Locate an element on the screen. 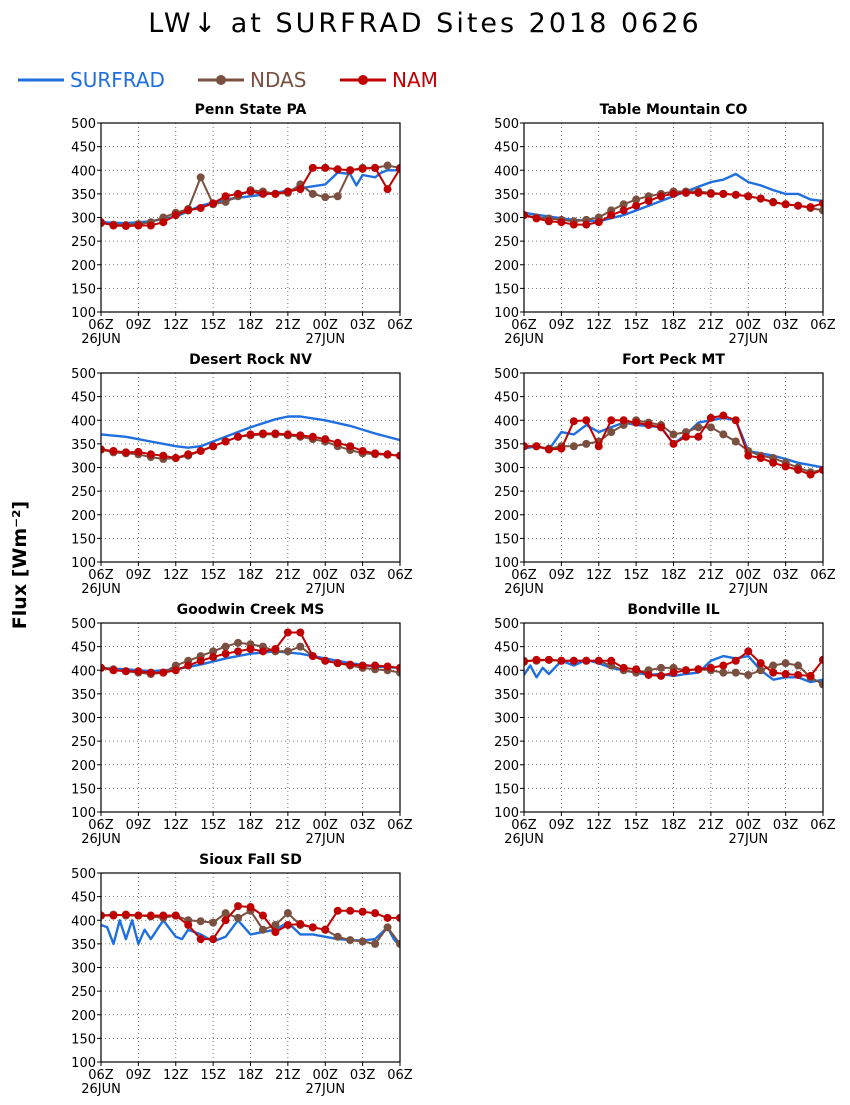  y-axis-title: Flux [Wm⁻²] is located at coordinates (20, 565).